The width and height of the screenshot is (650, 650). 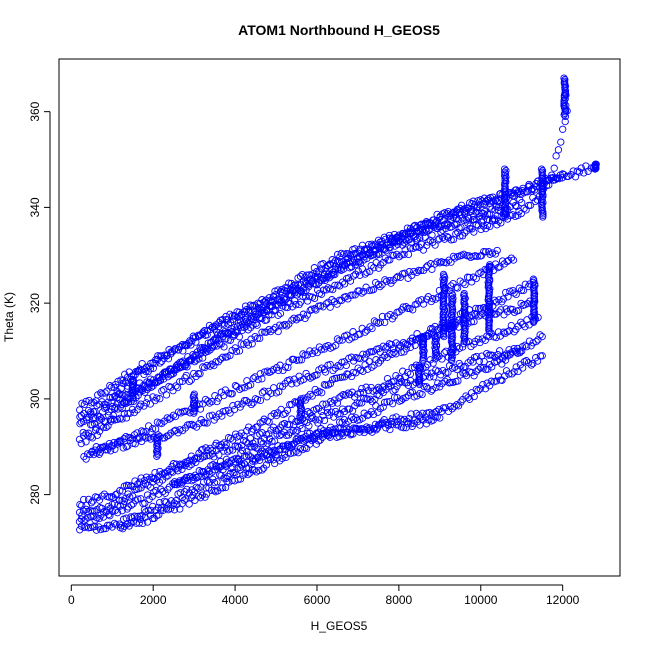 What do you see at coordinates (35, 303) in the screenshot?
I see `y-tick-label: 320` at bounding box center [35, 303].